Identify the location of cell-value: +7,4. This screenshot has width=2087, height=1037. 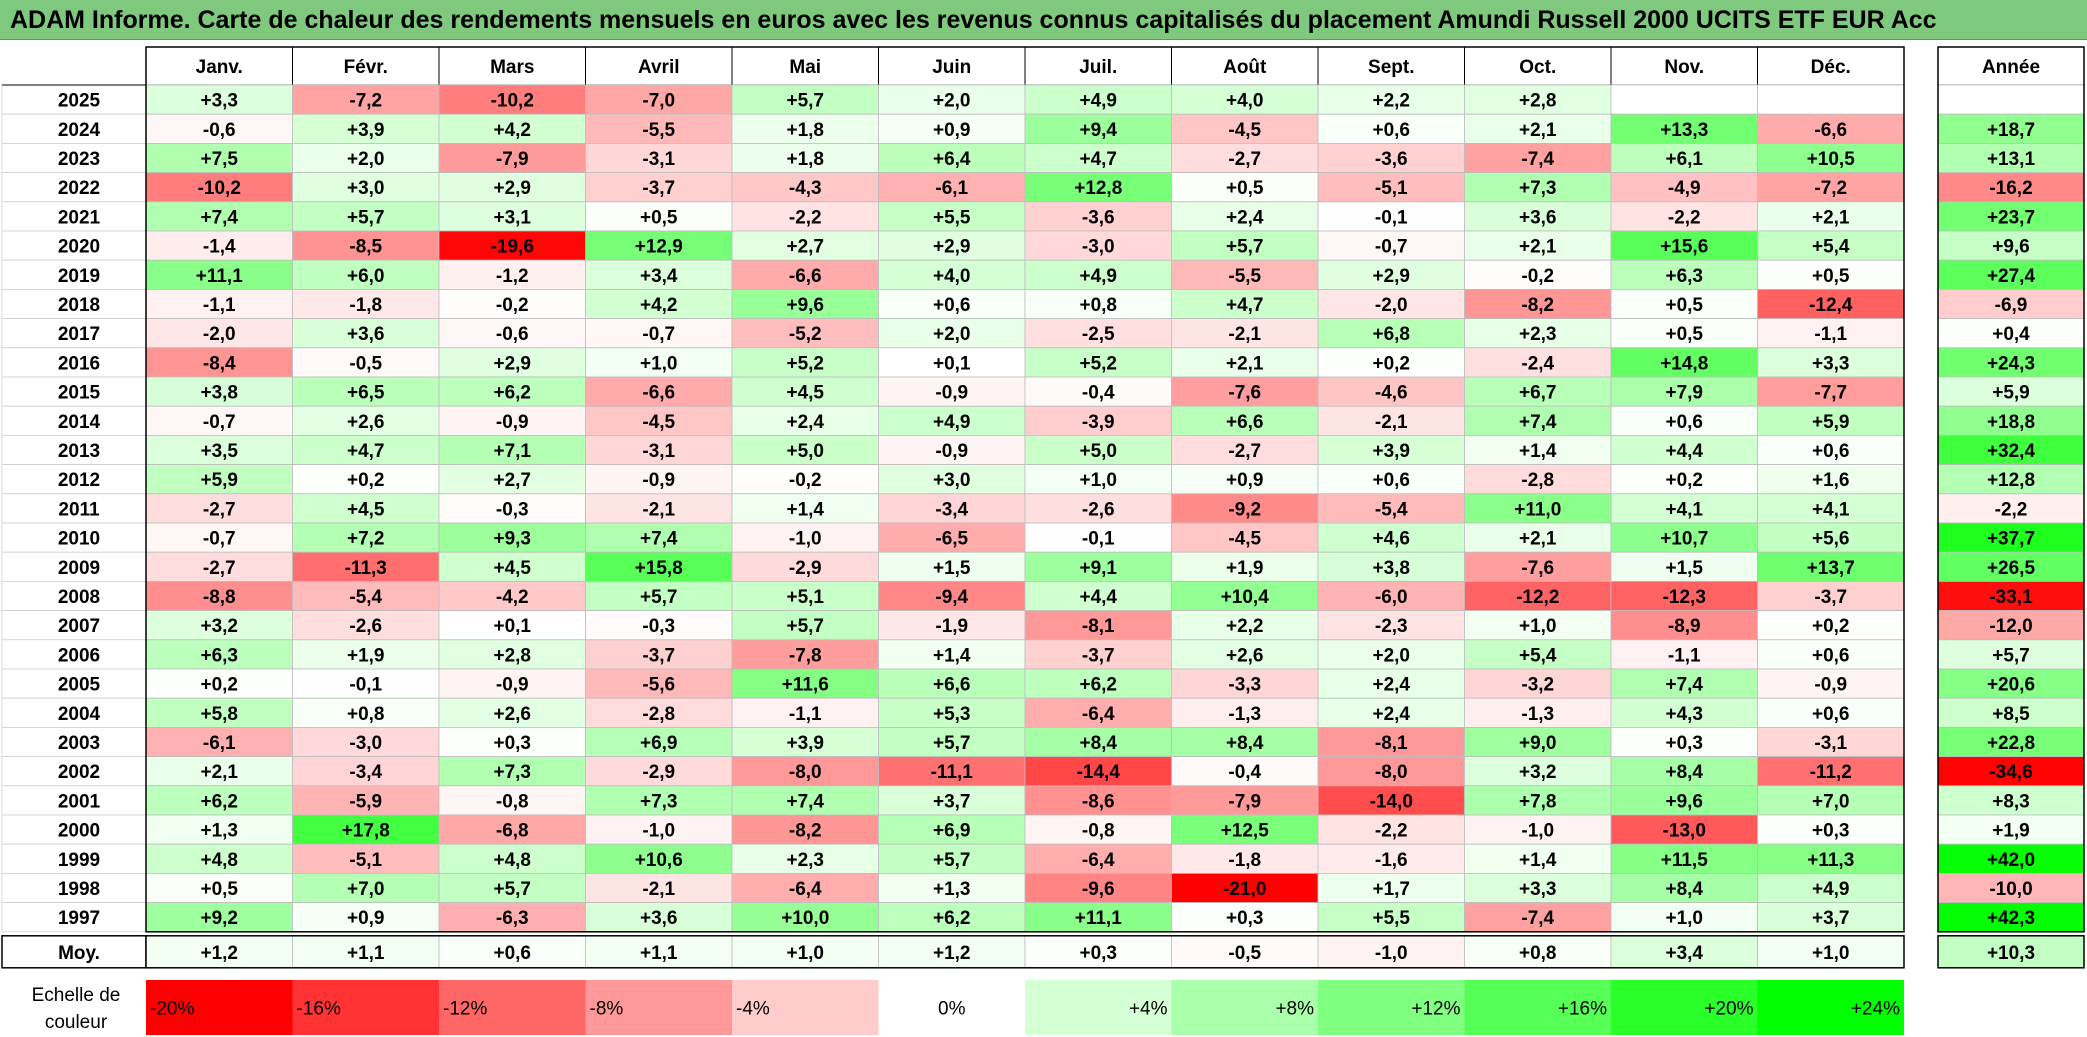
(219, 217).